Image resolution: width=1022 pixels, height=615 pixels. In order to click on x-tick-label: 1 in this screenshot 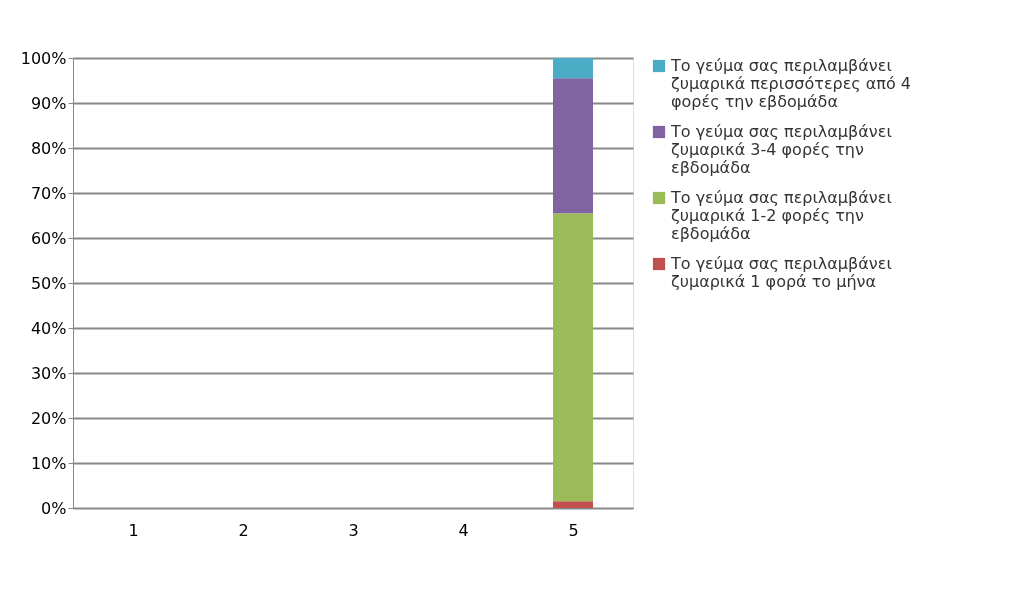, I will do `click(133, 530)`.